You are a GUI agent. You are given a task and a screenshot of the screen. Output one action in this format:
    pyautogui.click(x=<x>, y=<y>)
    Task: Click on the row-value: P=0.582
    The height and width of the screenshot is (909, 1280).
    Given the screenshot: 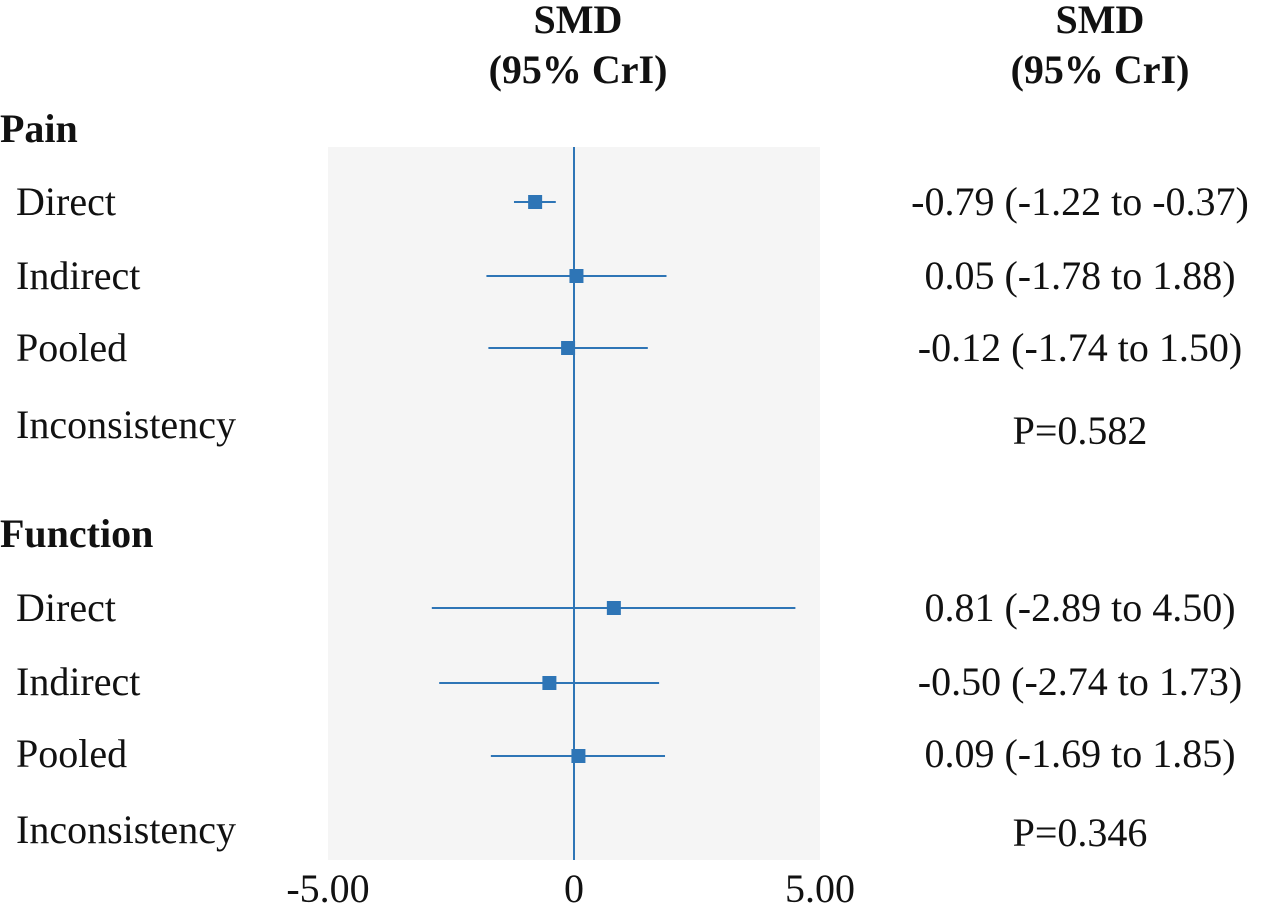 What is the action you would take?
    pyautogui.click(x=1080, y=430)
    